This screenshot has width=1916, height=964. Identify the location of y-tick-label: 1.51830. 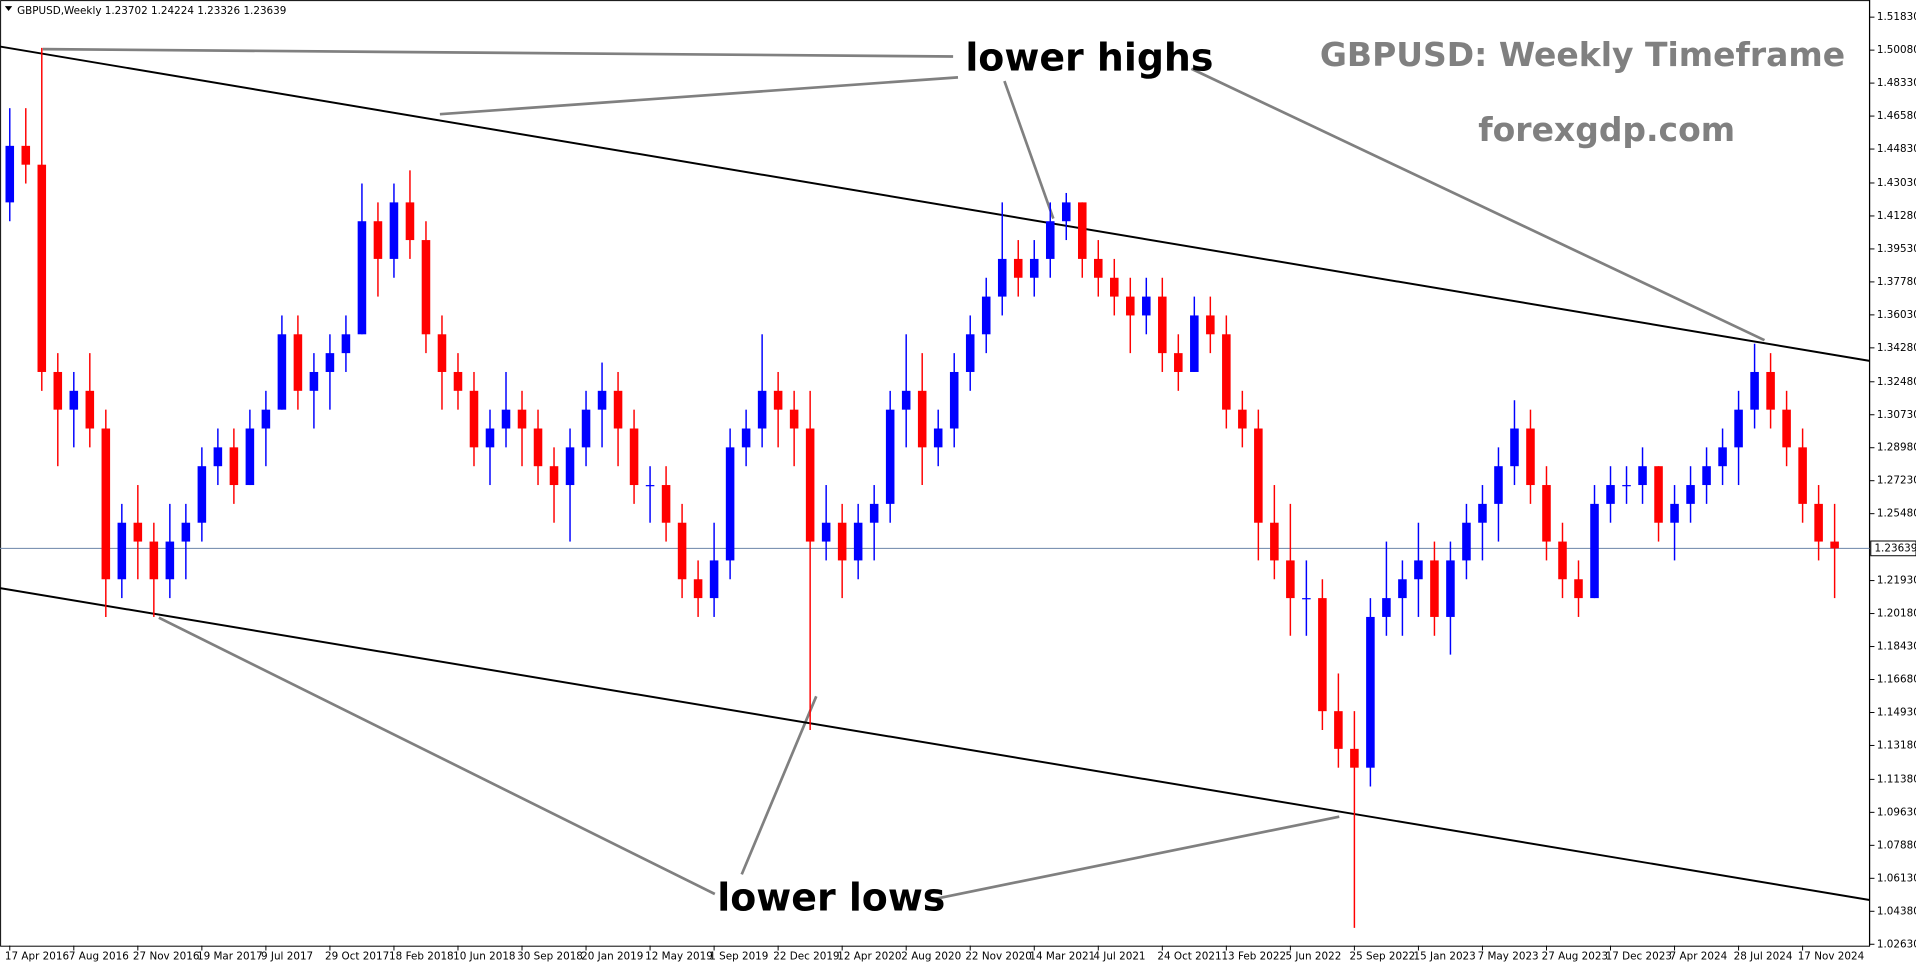
(1896, 17).